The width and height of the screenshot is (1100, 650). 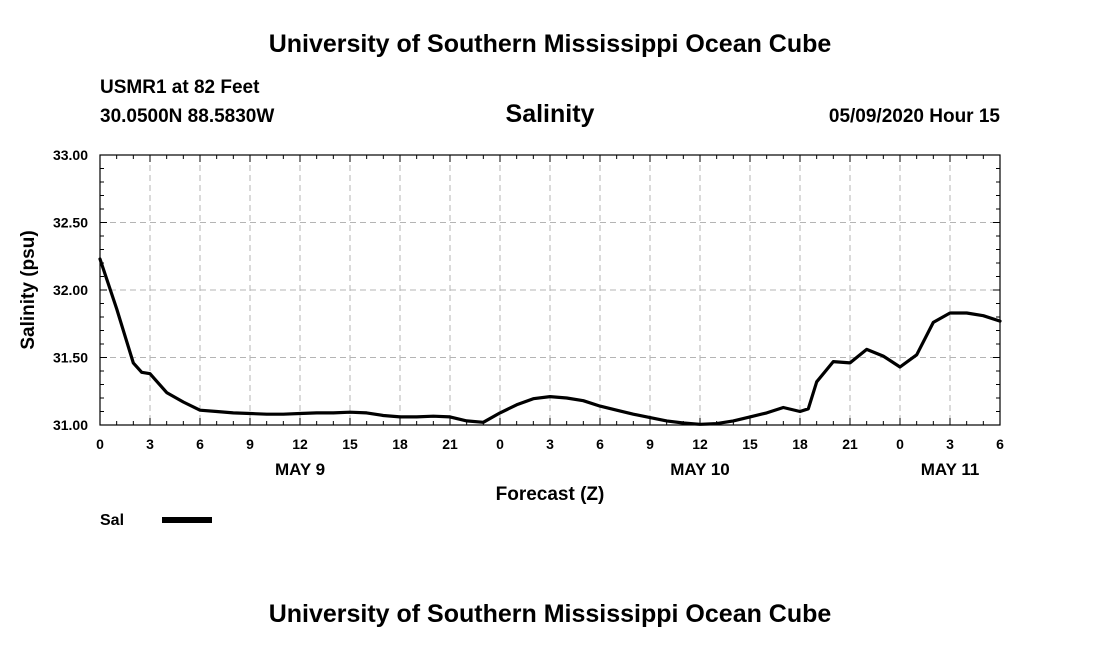 I want to click on station-label: USMR1 at 82 Feet, so click(x=180, y=87).